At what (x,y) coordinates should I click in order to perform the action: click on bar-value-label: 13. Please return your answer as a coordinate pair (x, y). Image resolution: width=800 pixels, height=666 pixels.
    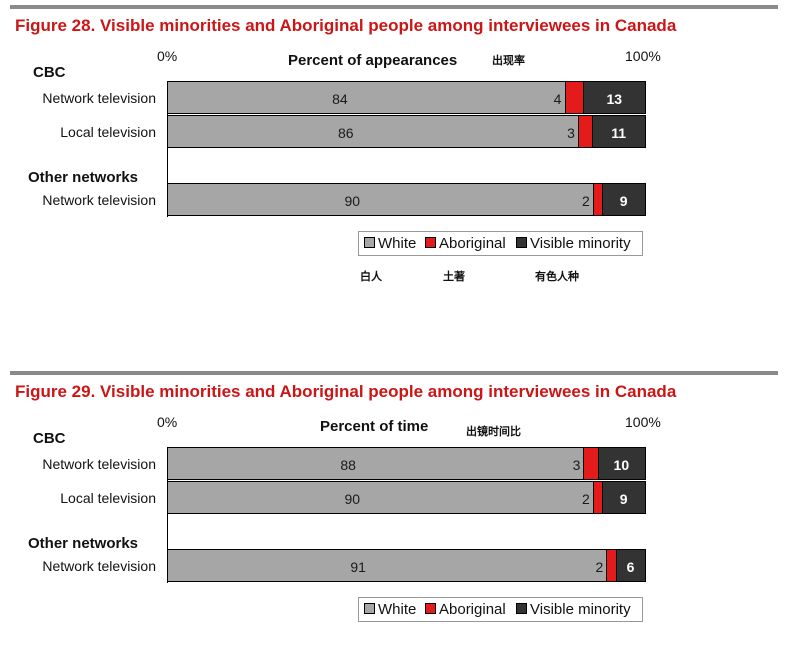
    Looking at the image, I should click on (614, 98).